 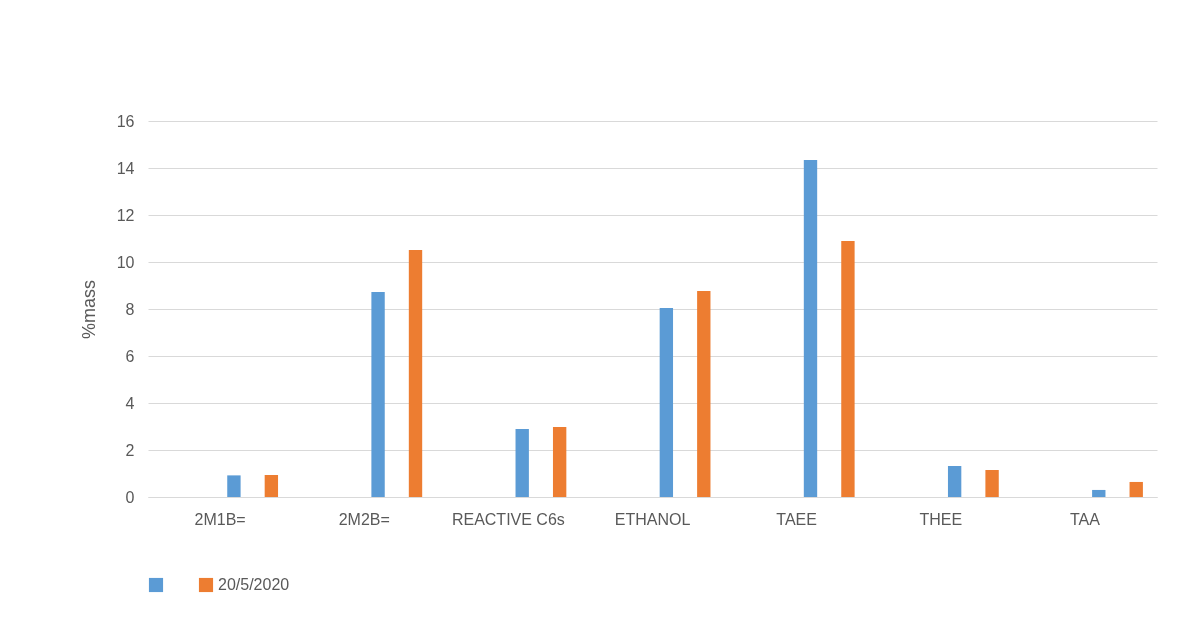 What do you see at coordinates (130, 403) in the screenshot?
I see `y-tick-label: 4` at bounding box center [130, 403].